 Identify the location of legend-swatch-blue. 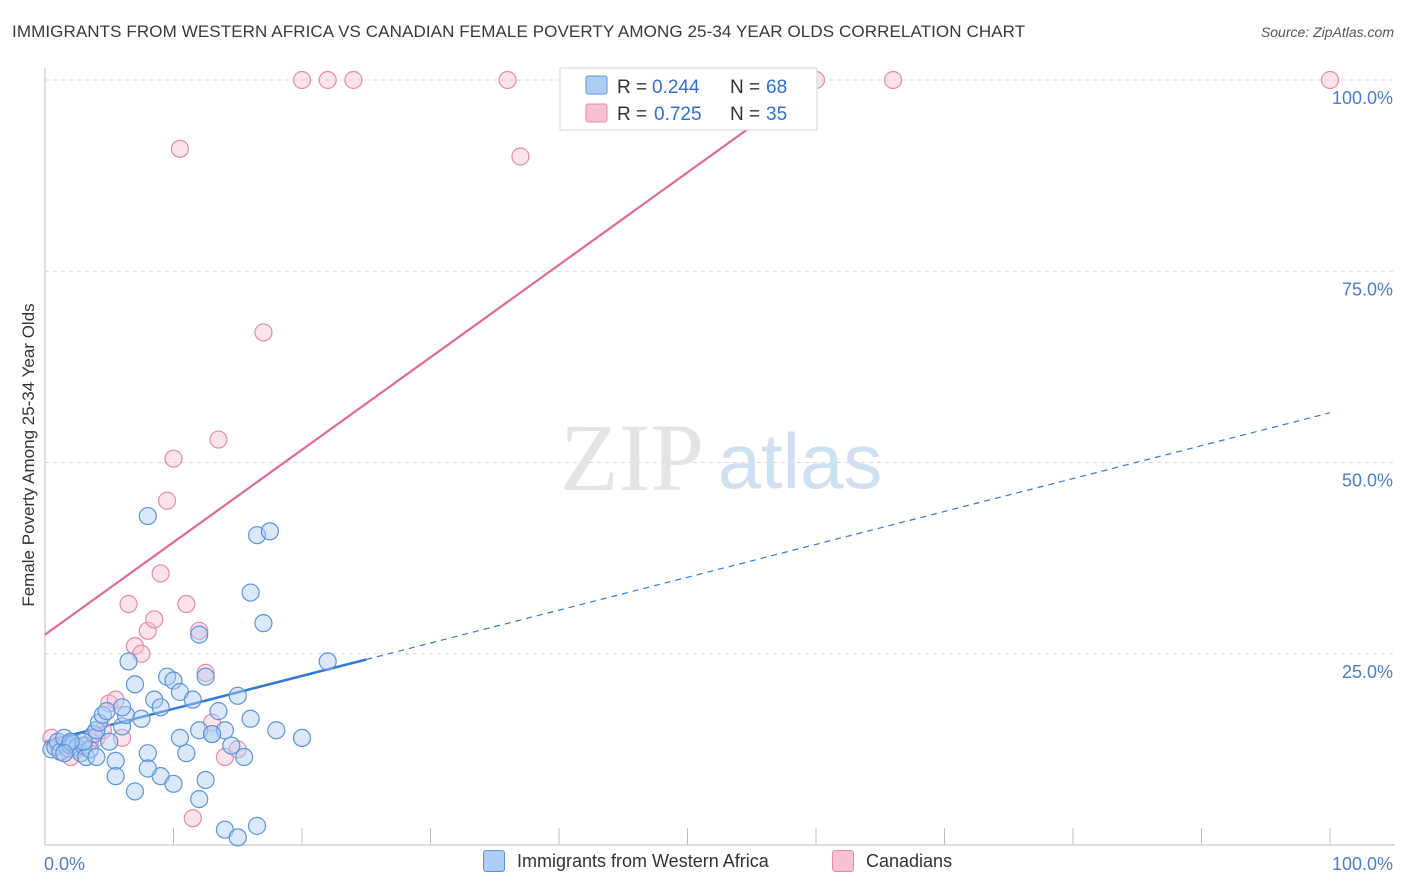
(596, 85).